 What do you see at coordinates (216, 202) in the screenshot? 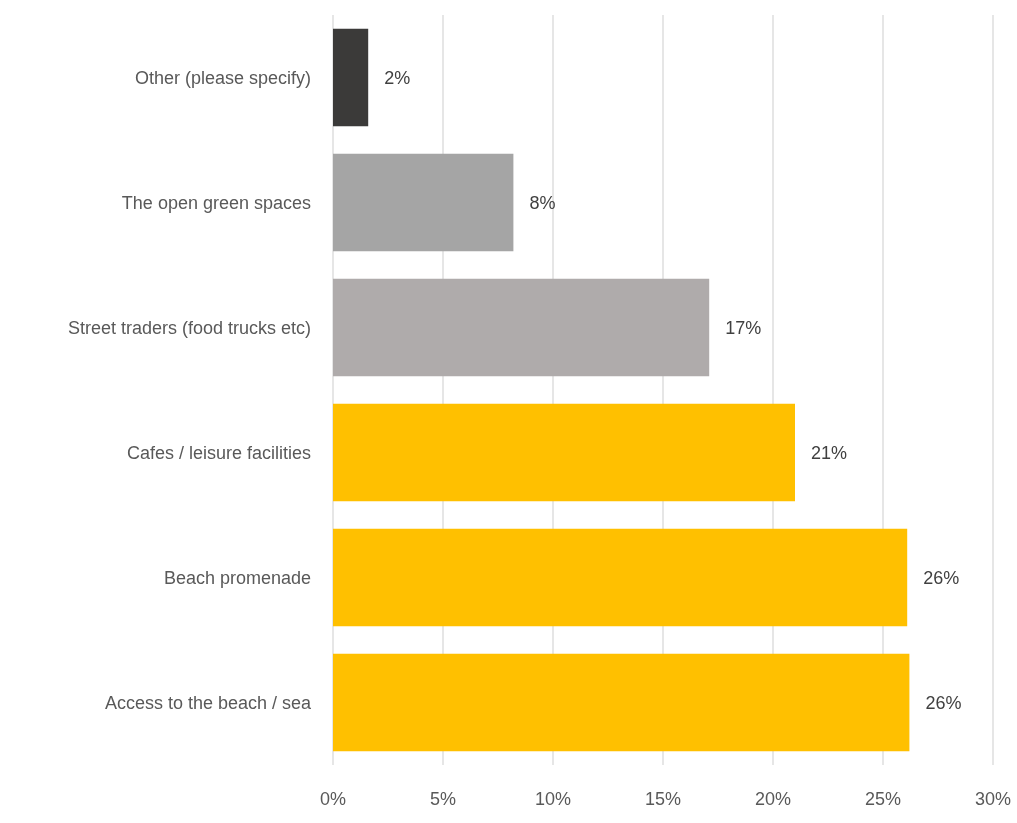
I see `y-tick-label: The open green spaces` at bounding box center [216, 202].